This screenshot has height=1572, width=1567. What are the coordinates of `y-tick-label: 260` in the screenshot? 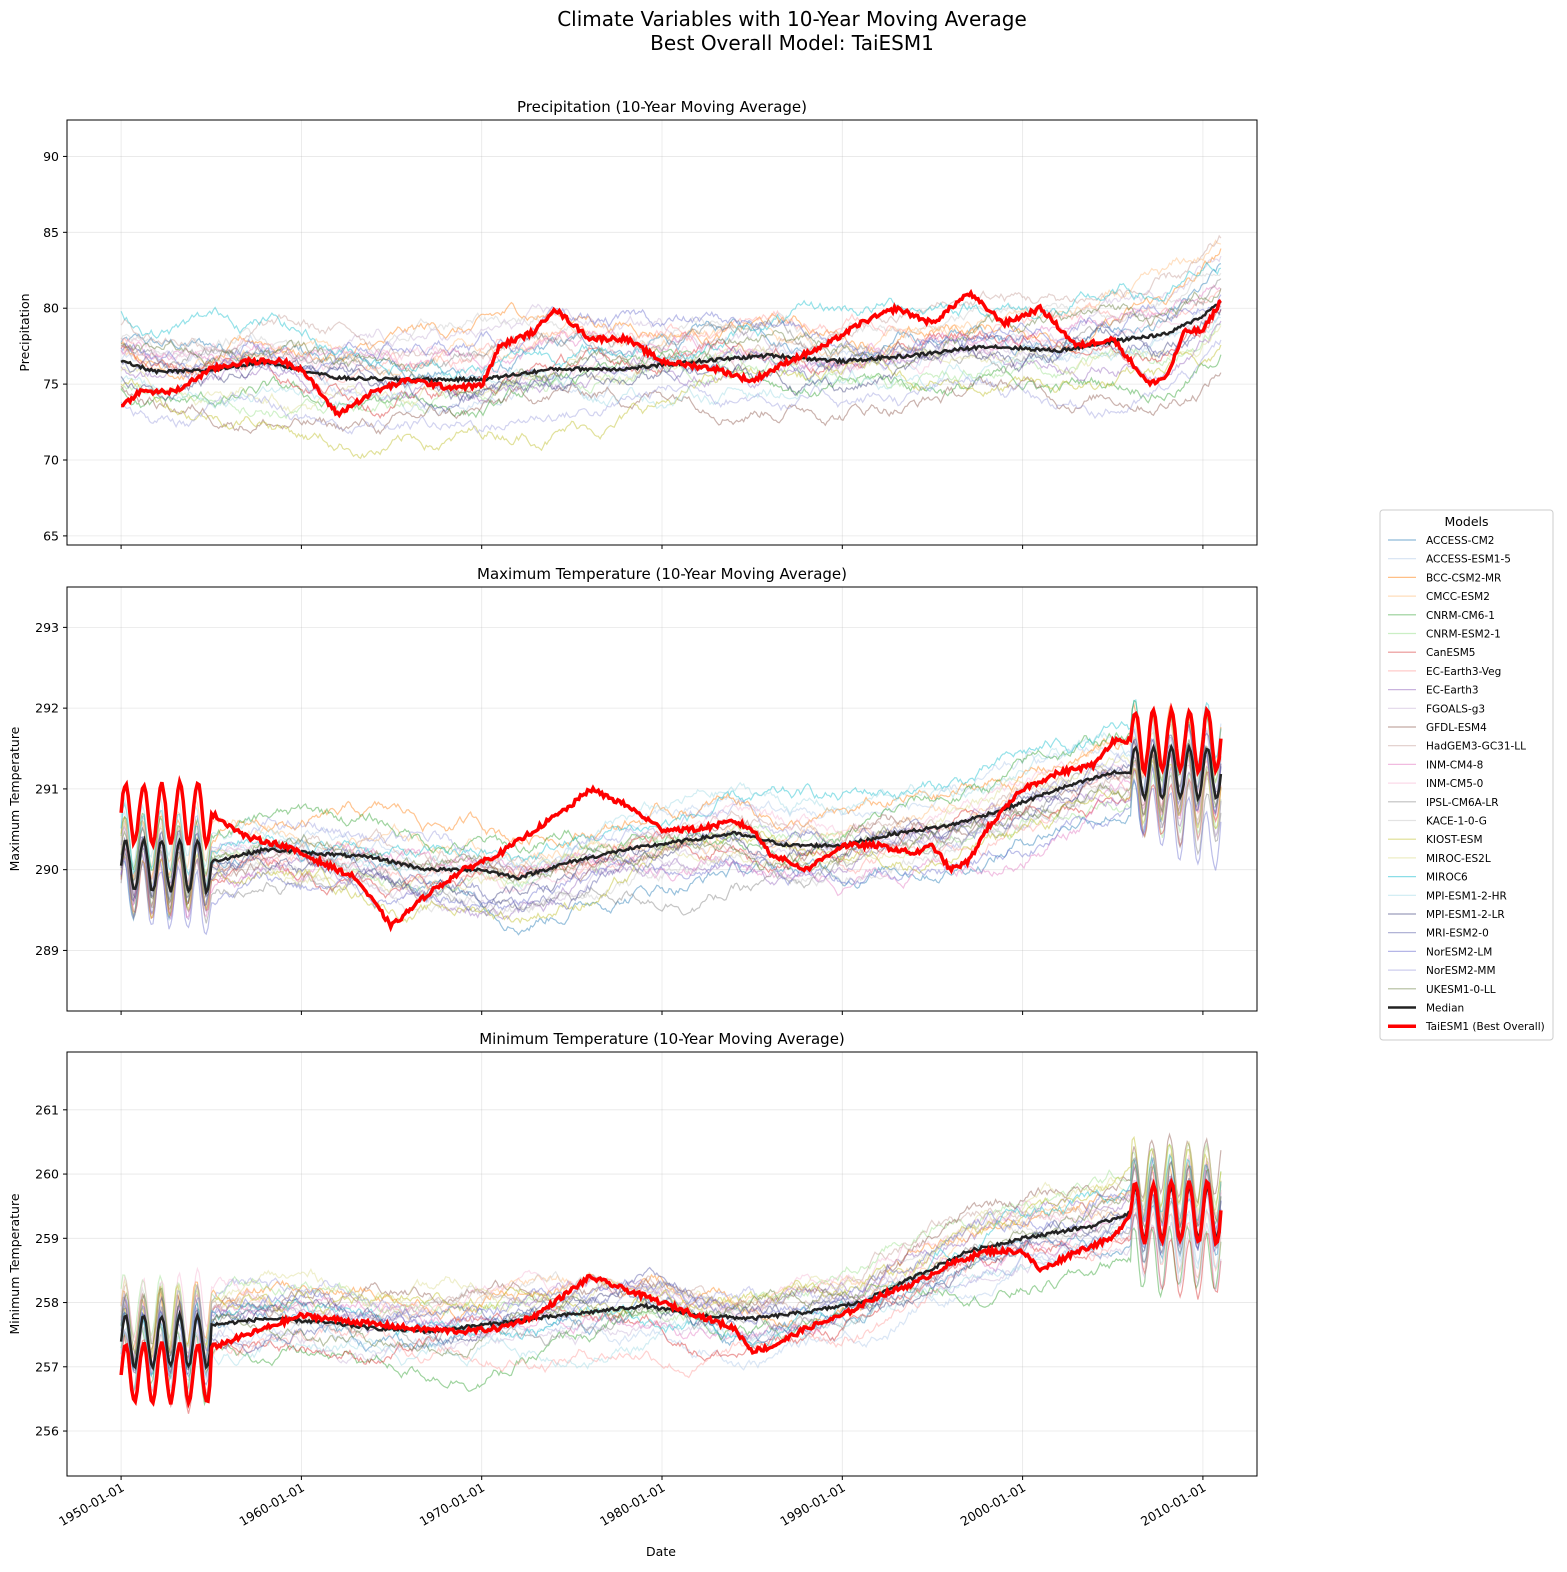 It's located at (47, 1174).